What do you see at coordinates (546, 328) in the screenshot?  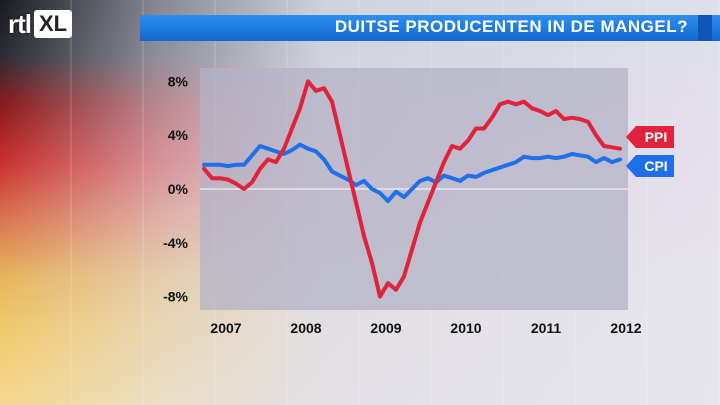 I see `x-tick-label: 2011` at bounding box center [546, 328].